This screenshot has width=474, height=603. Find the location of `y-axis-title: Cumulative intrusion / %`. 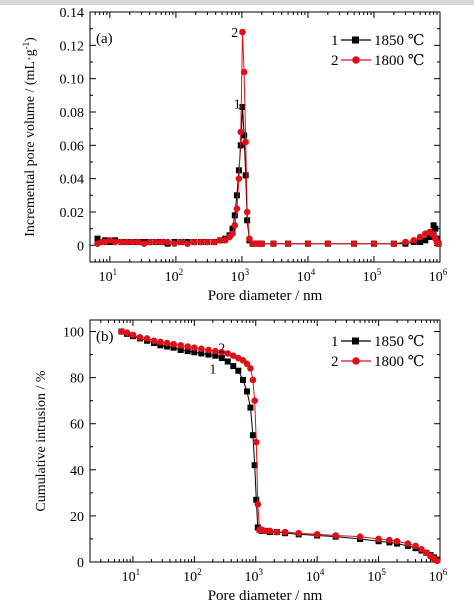

y-axis-title: Cumulative intrusion / % is located at coordinates (41, 440).